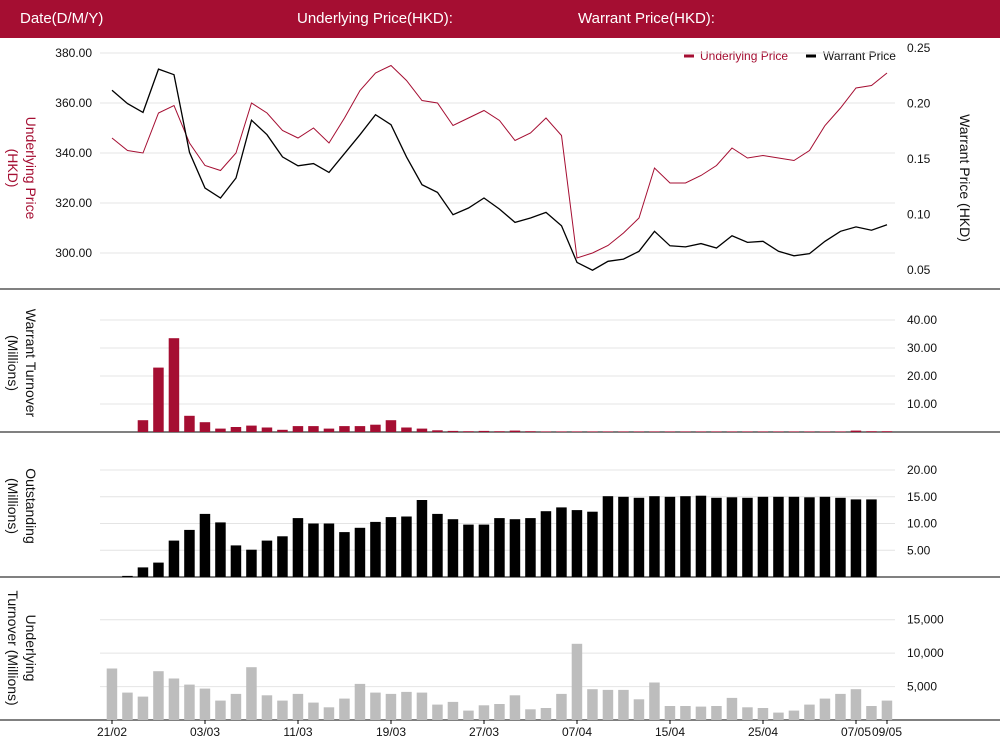 The height and width of the screenshot is (751, 1000). I want to click on price-left-tick-label: 360.00, so click(73, 103).